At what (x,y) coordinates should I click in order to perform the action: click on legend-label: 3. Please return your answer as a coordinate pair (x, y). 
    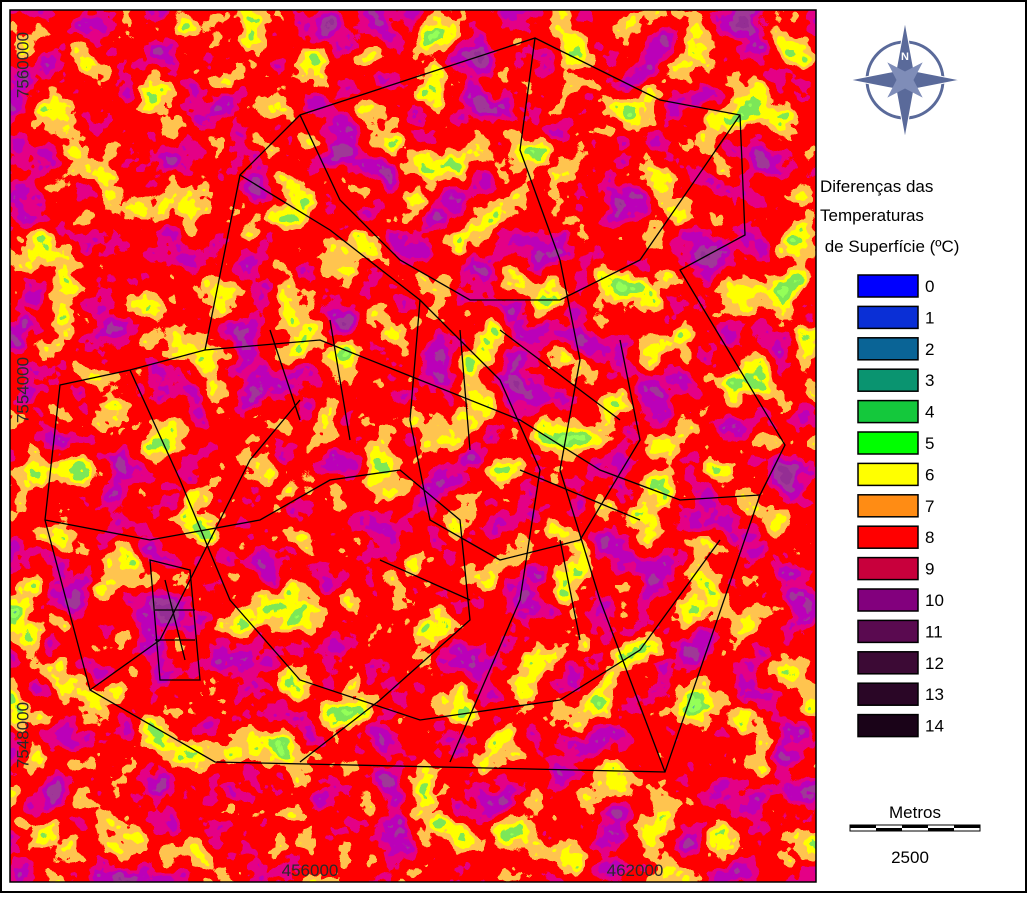
    Looking at the image, I should click on (929, 380).